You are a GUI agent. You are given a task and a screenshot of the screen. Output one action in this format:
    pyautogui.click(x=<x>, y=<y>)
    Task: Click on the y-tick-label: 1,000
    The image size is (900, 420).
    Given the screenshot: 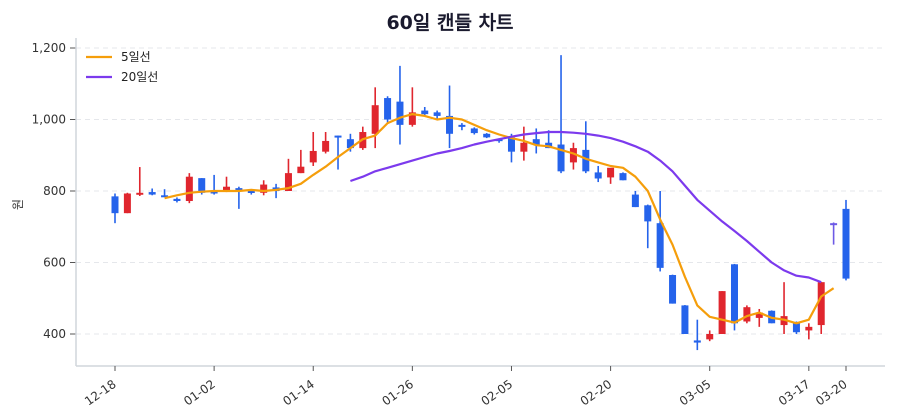 What is the action you would take?
    pyautogui.click(x=49, y=120)
    